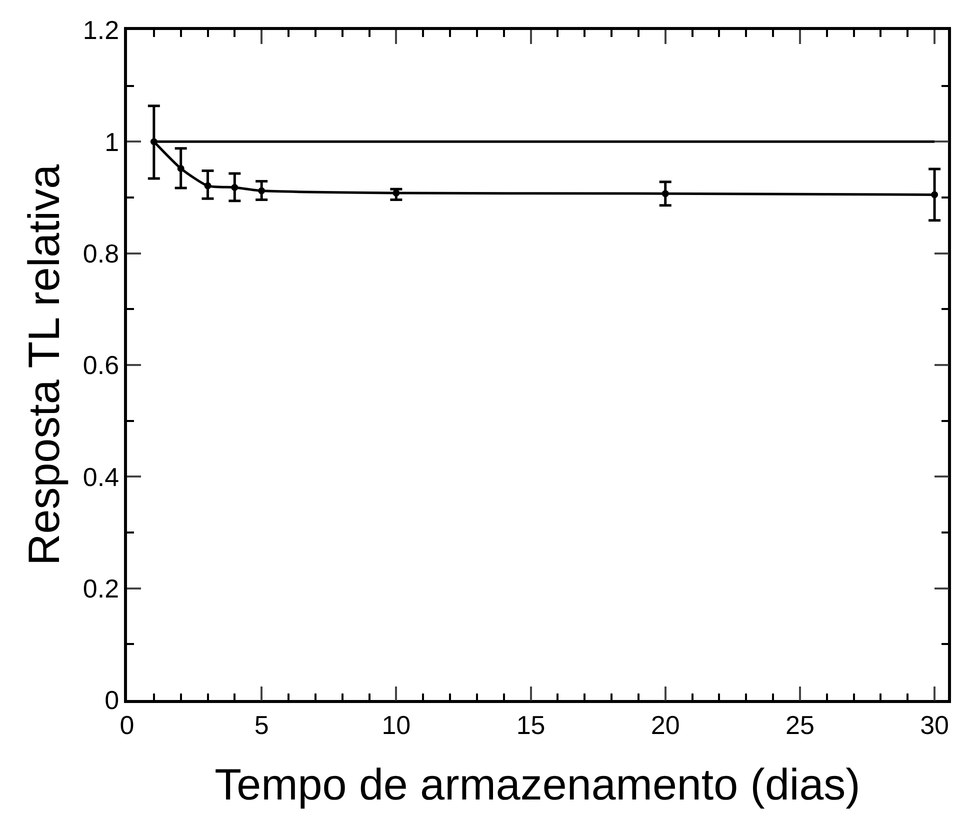 This screenshot has width=973, height=833. I want to click on y-axis-title: Resposta TL relativa, so click(44, 365).